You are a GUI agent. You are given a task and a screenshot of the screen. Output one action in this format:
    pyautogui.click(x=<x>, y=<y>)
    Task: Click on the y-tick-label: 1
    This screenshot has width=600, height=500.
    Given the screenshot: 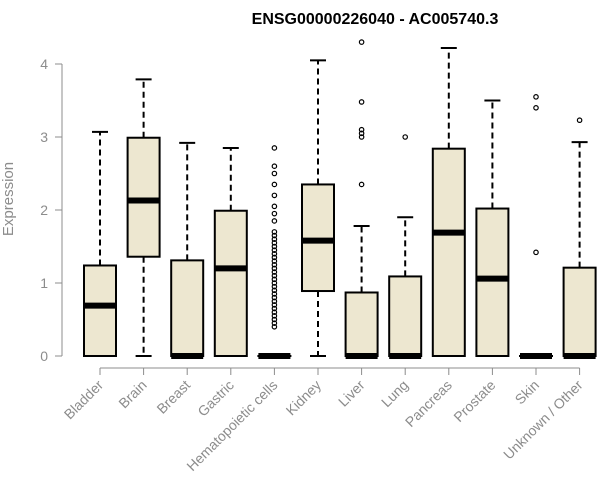 What is the action you would take?
    pyautogui.click(x=44, y=283)
    